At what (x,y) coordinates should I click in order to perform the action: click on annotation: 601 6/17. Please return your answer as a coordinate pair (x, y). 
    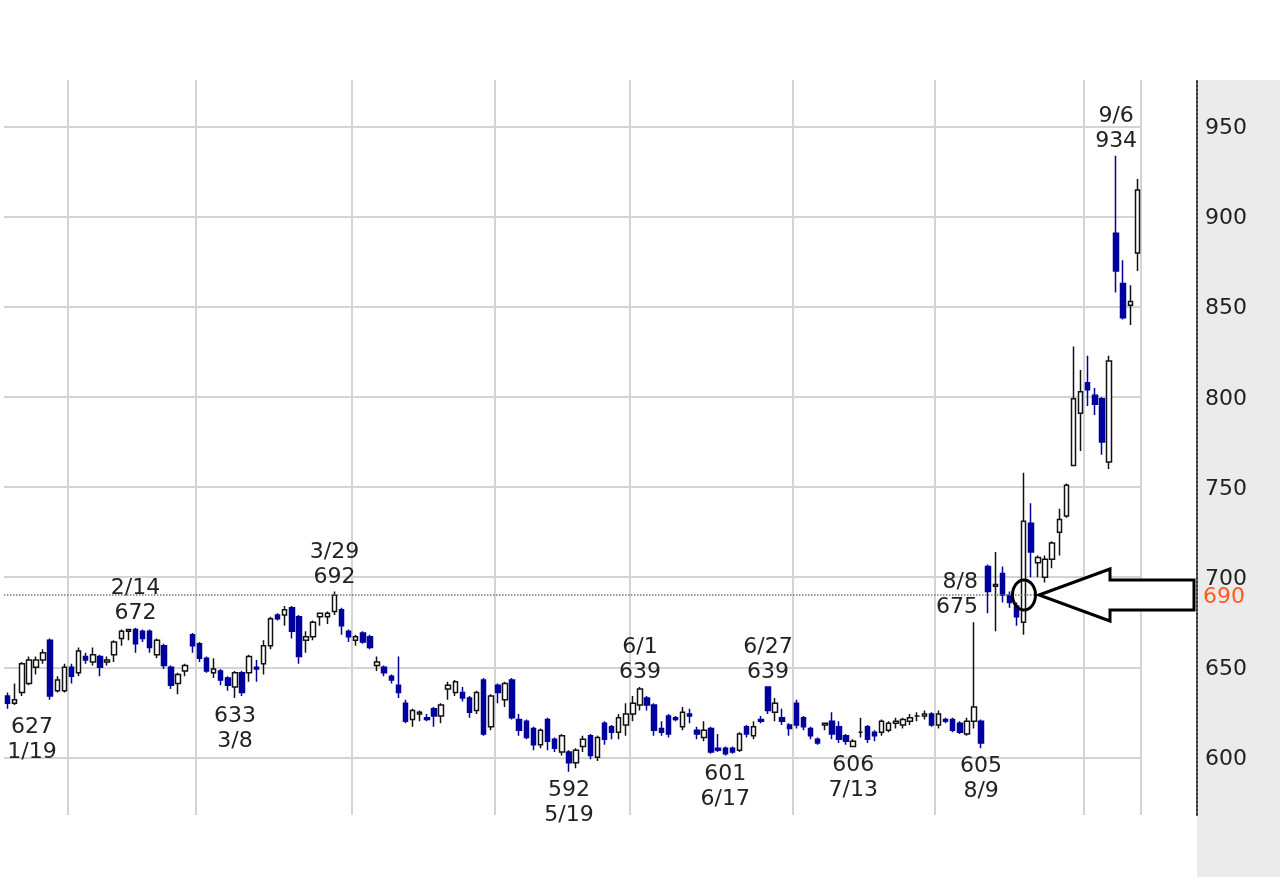
    Looking at the image, I should click on (725, 784).